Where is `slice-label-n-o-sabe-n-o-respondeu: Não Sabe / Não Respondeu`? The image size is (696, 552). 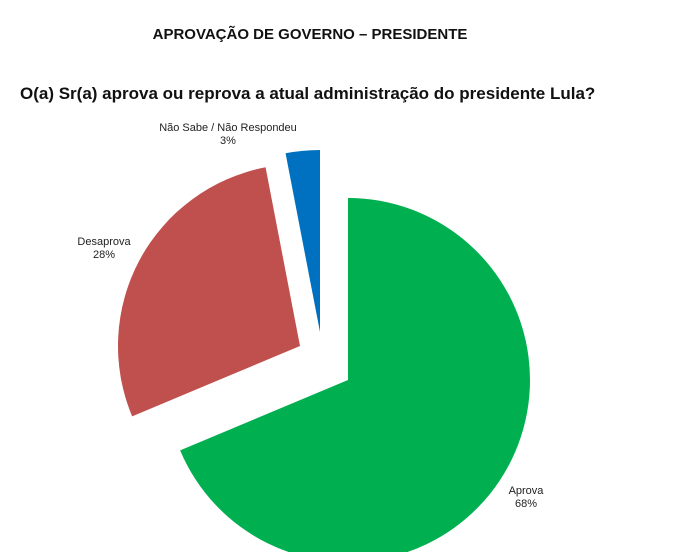 slice-label-n-o-sabe-n-o-respondeu: Não Sabe / Não Respondeu is located at coordinates (228, 128).